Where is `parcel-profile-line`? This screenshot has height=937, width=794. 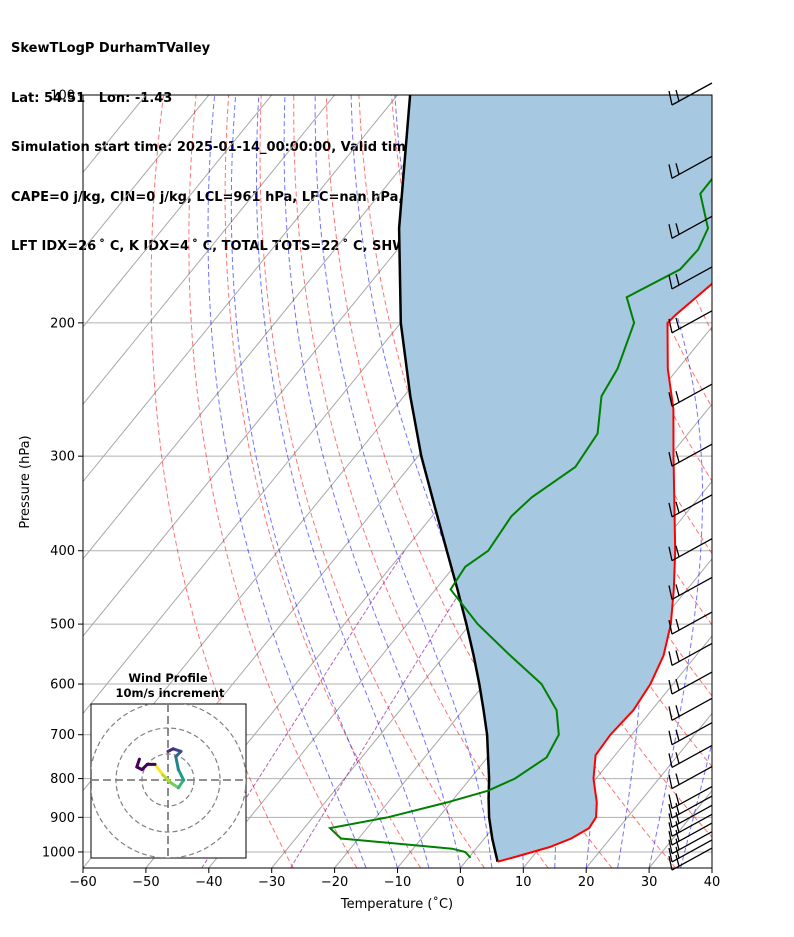
parcel-profile-line is located at coordinates (448, 478).